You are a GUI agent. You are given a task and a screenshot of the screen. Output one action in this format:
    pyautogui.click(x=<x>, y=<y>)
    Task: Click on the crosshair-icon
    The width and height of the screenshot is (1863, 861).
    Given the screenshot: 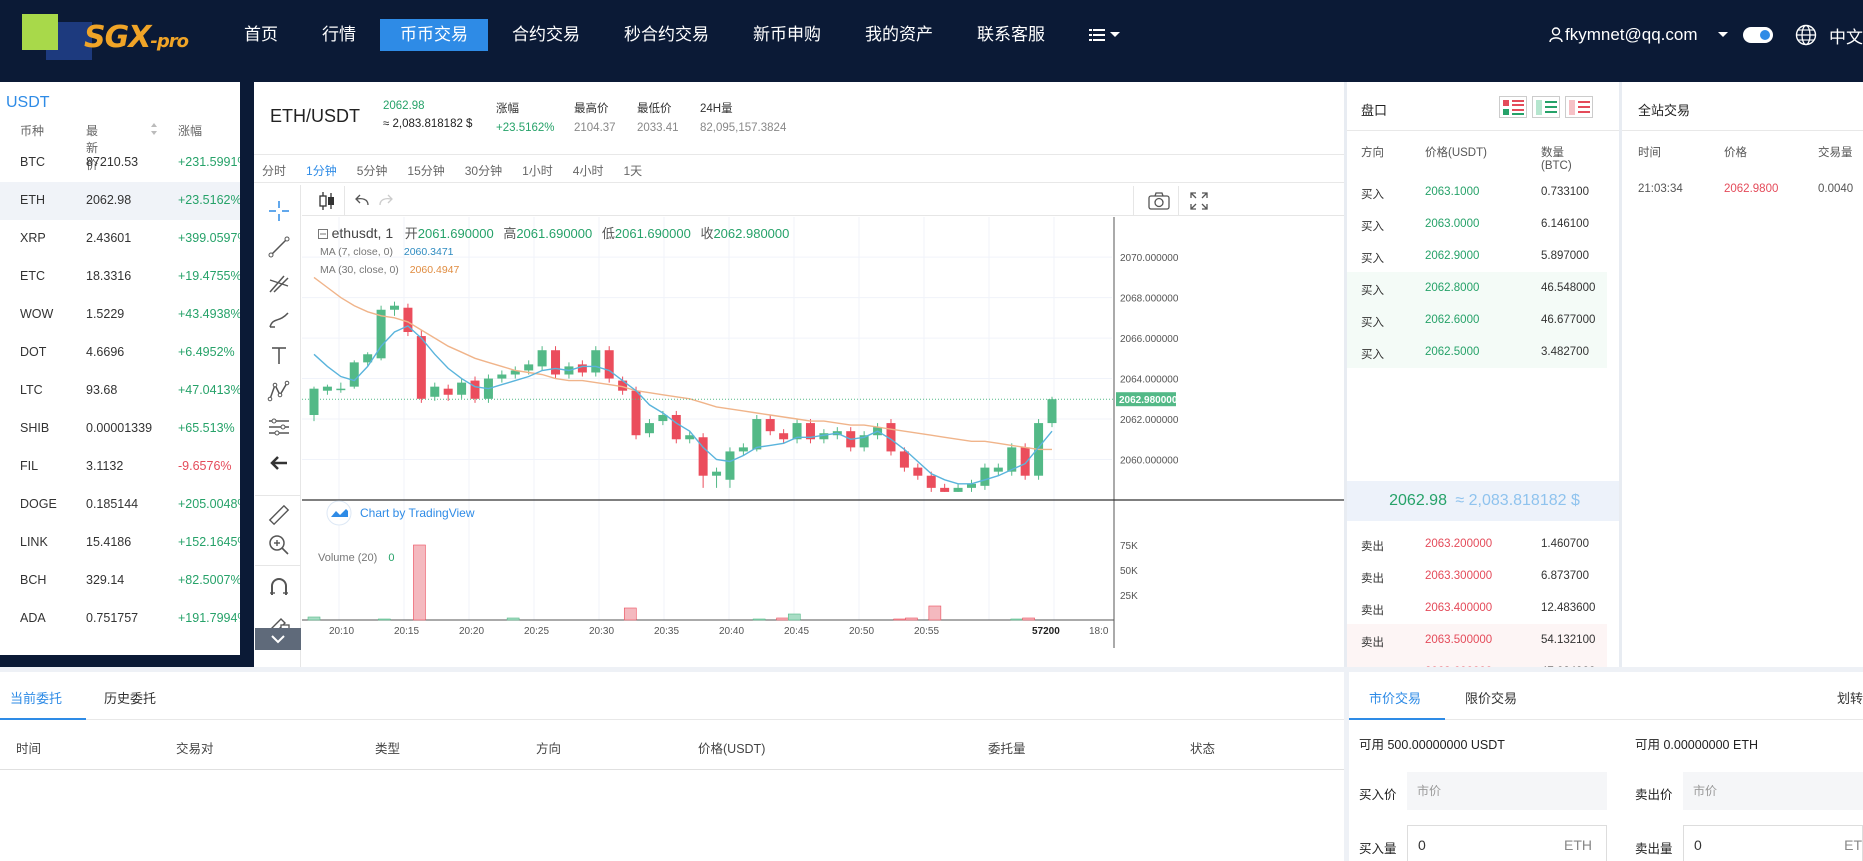 What is the action you would take?
    pyautogui.click(x=279, y=211)
    